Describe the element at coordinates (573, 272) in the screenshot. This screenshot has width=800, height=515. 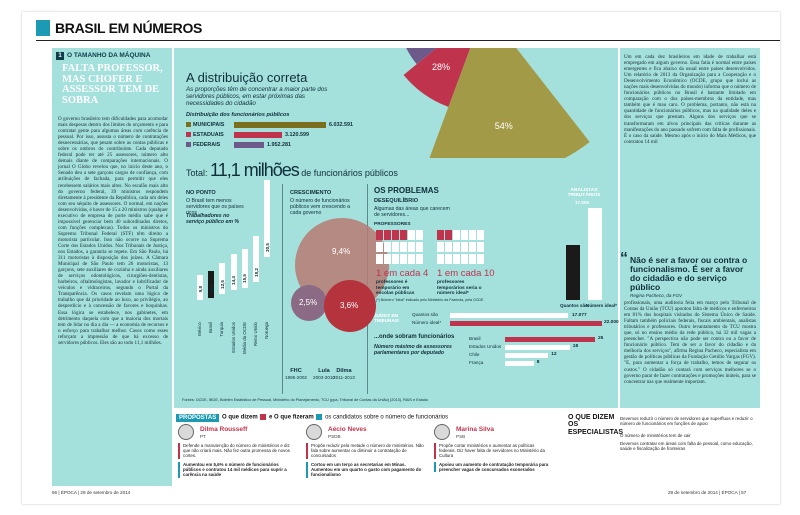
I see `analistas-bar-a` at that location.